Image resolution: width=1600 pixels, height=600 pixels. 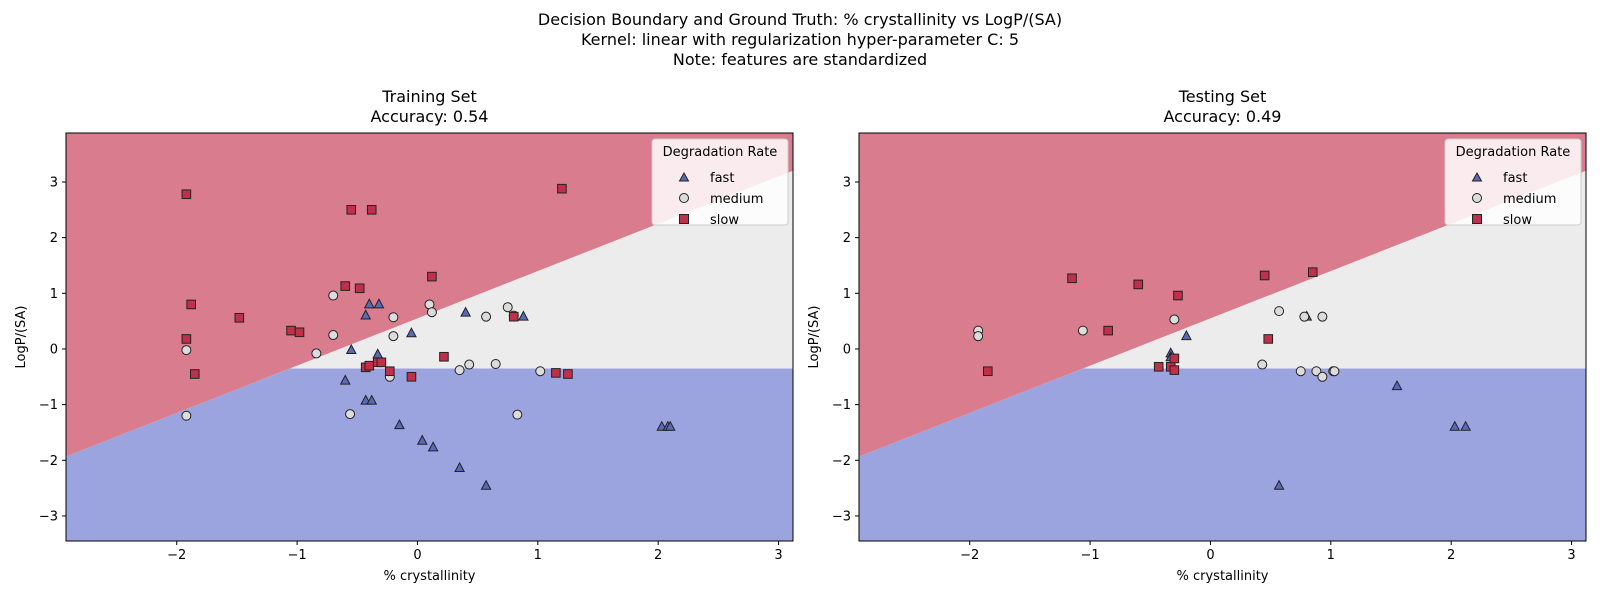 What do you see at coordinates (847, 294) in the screenshot?
I see `y-tick-label: 1` at bounding box center [847, 294].